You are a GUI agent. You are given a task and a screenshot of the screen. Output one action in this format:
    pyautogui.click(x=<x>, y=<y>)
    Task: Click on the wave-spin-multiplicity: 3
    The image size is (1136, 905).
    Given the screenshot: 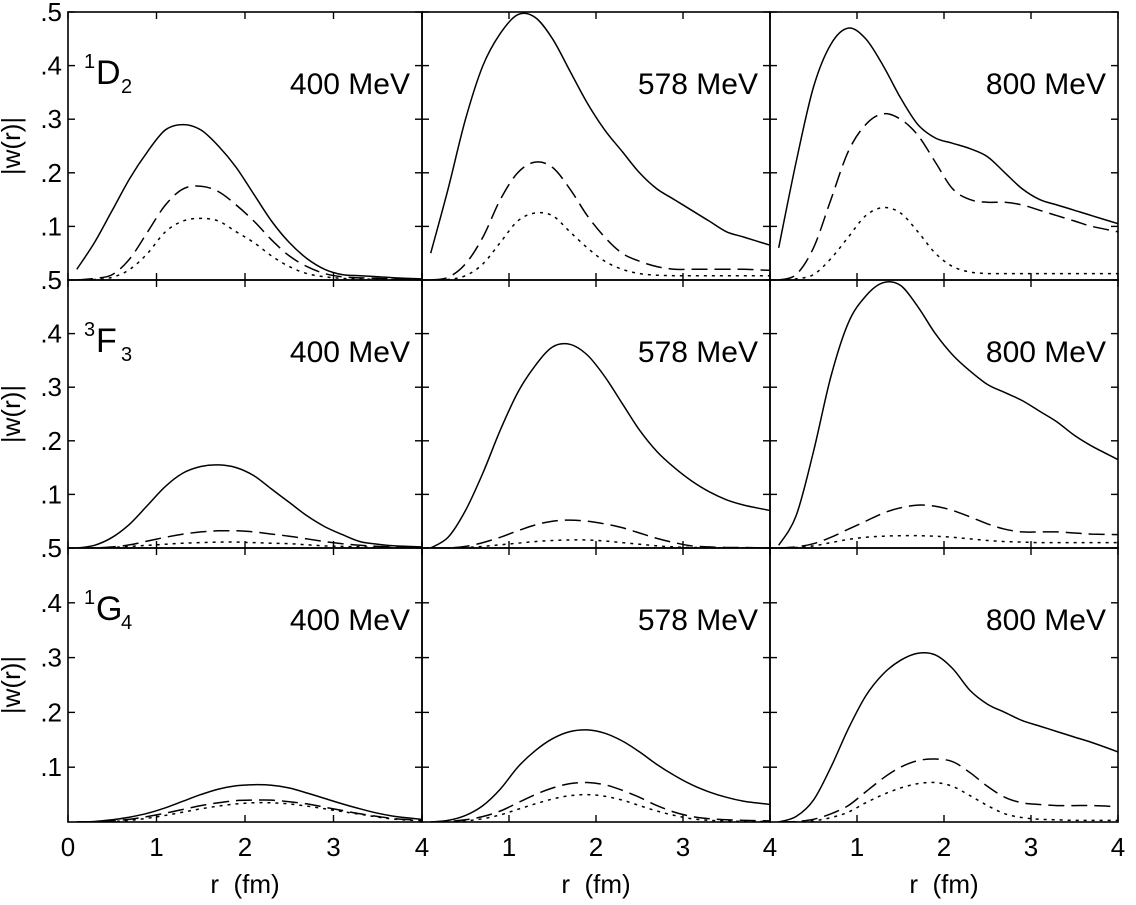 What is the action you would take?
    pyautogui.click(x=89, y=330)
    